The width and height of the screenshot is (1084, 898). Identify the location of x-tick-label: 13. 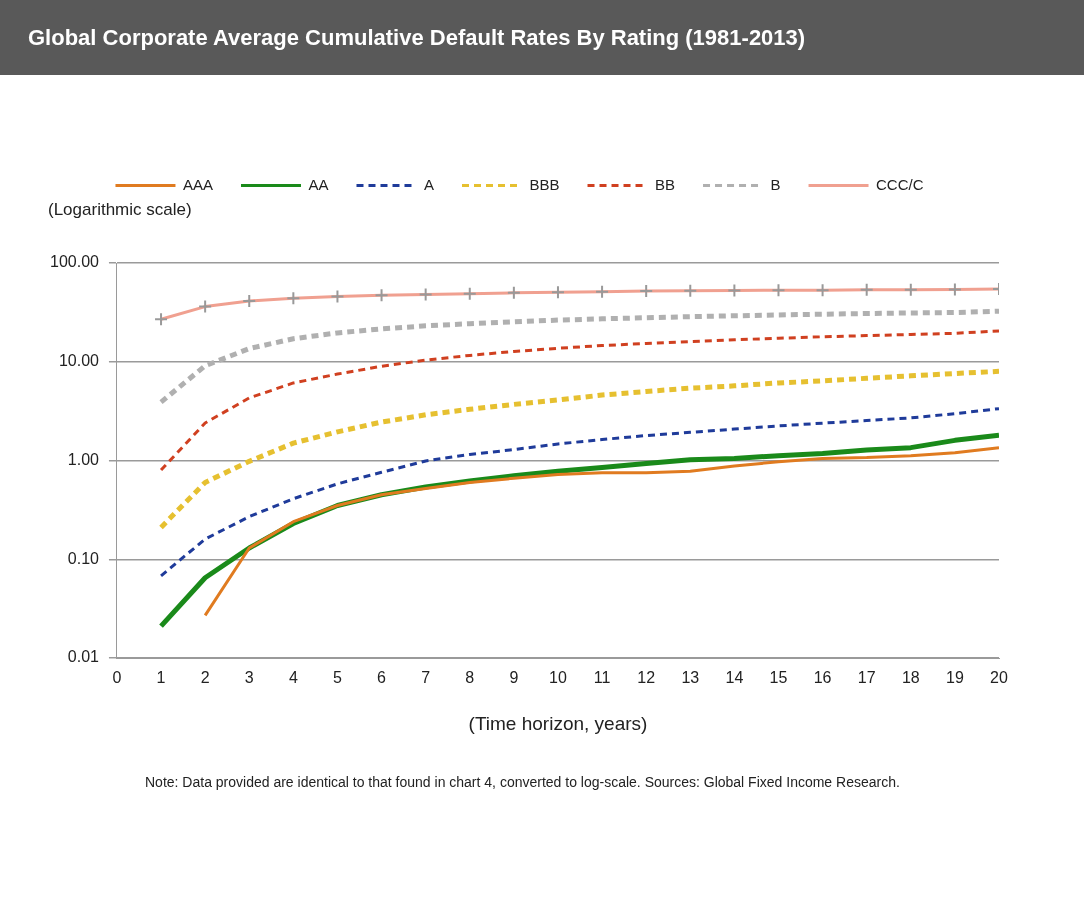
(690, 678).